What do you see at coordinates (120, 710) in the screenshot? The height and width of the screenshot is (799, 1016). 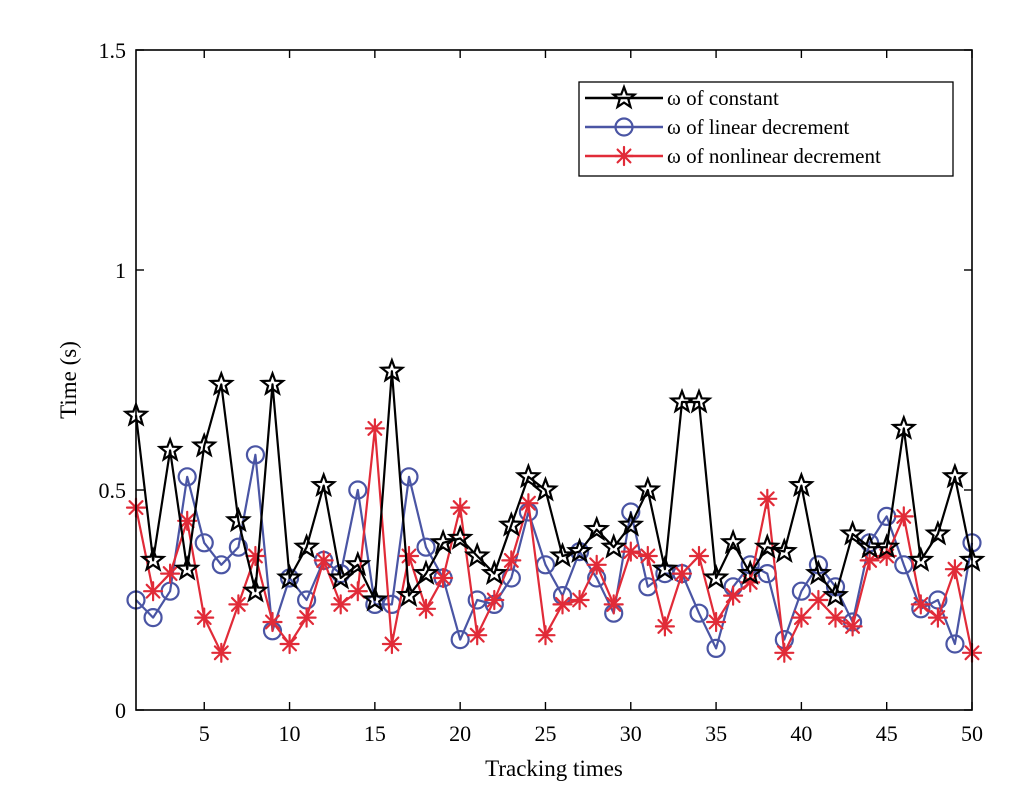 I see `y-tick-label-0: 0` at bounding box center [120, 710].